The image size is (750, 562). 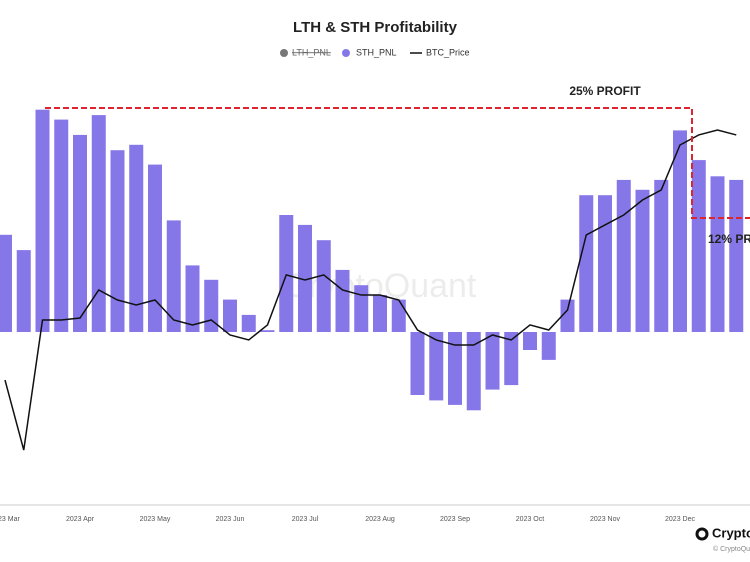 What do you see at coordinates (731, 549) in the screenshot?
I see `copyright: © CryptoQuant` at bounding box center [731, 549].